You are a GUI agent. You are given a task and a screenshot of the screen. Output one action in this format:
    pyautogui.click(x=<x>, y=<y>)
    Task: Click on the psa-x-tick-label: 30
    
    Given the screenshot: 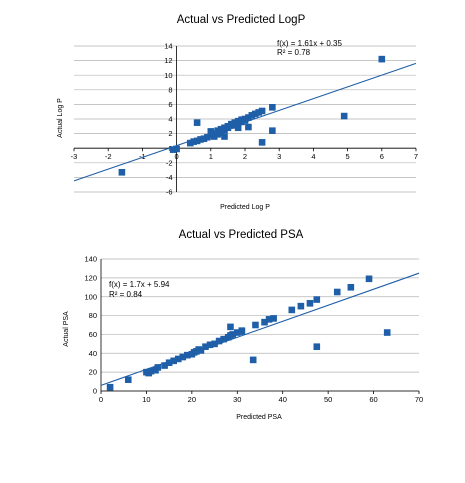 What is the action you would take?
    pyautogui.click(x=237, y=399)
    